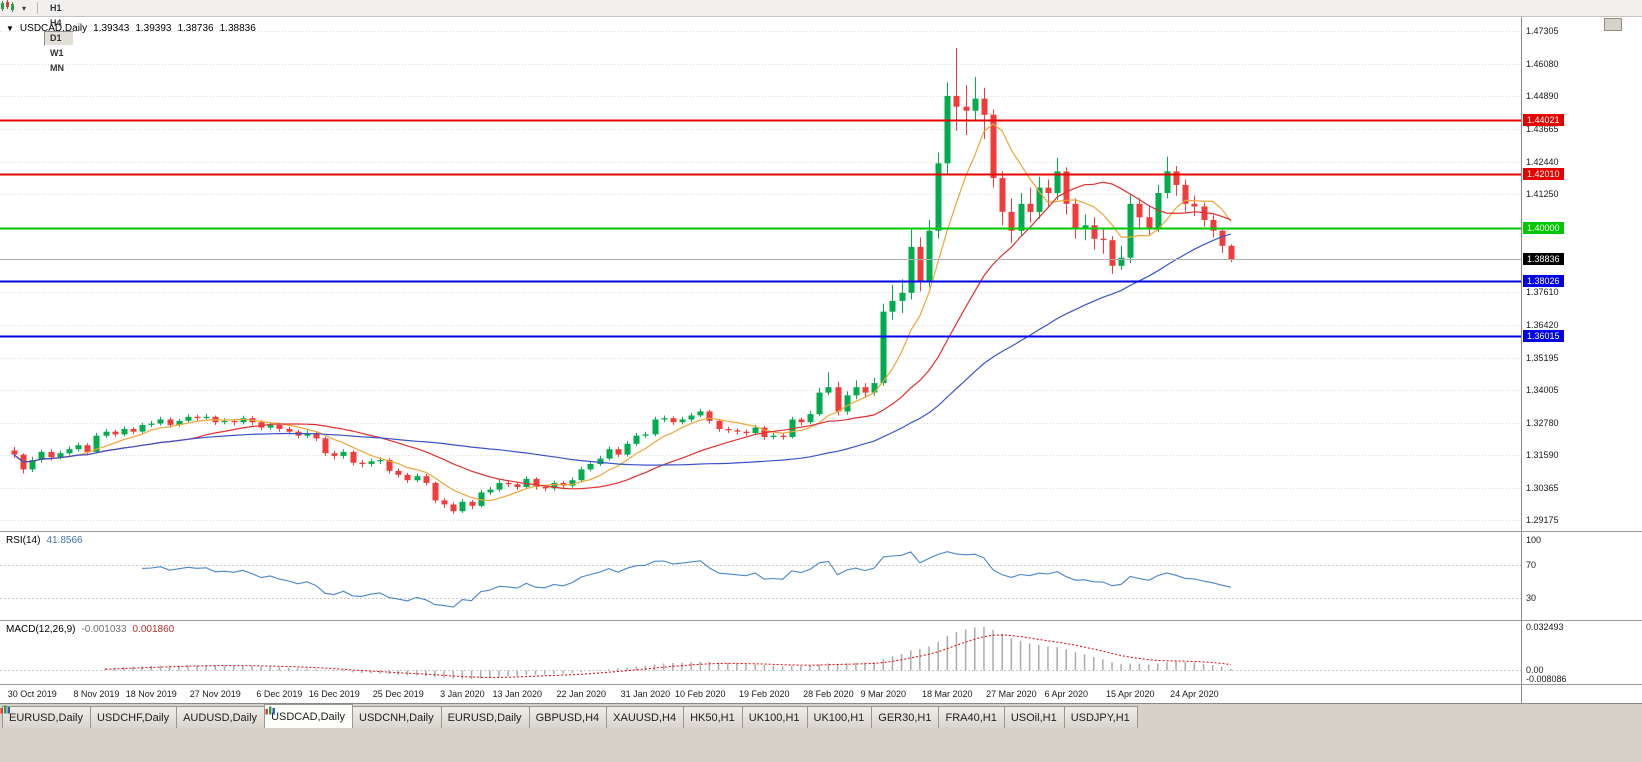  I want to click on macd-canvas, so click(760, 652).